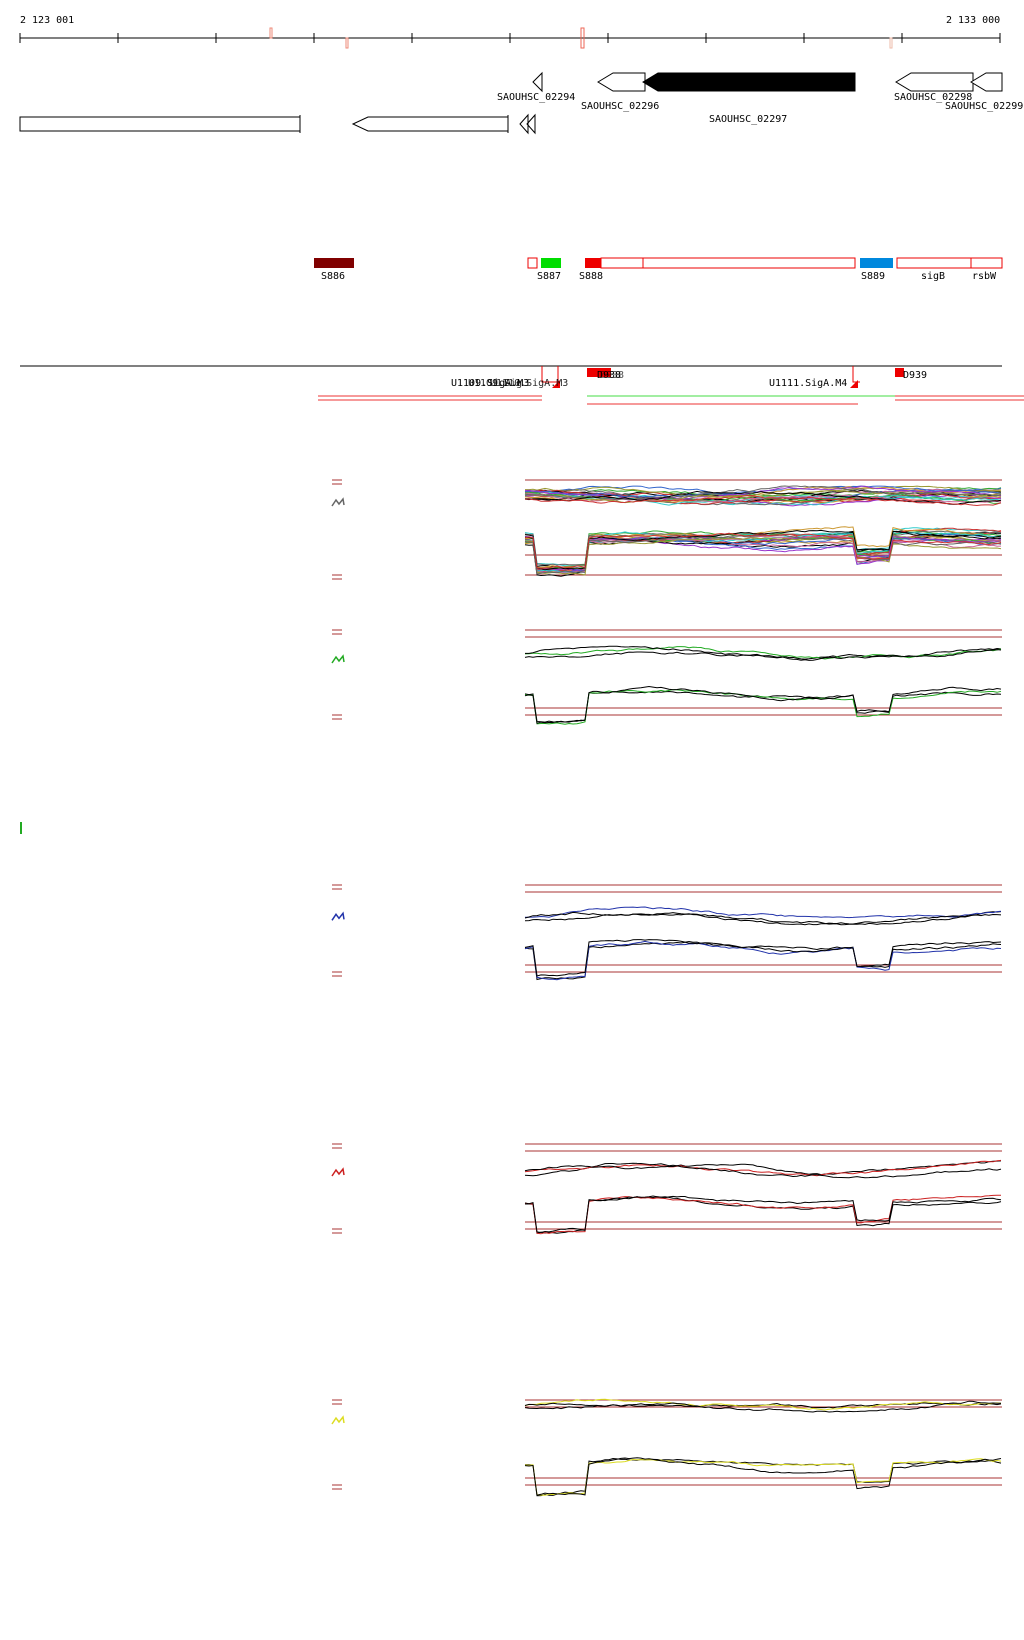 The image size is (1024, 1640). Describe the element at coordinates (986, 263) in the screenshot. I see `feature-rsbW` at that location.